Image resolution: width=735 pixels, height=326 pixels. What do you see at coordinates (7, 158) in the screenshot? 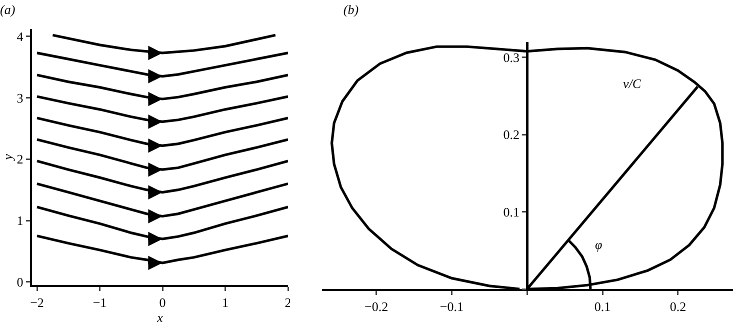
I see `y-axis-title: y` at bounding box center [7, 158].